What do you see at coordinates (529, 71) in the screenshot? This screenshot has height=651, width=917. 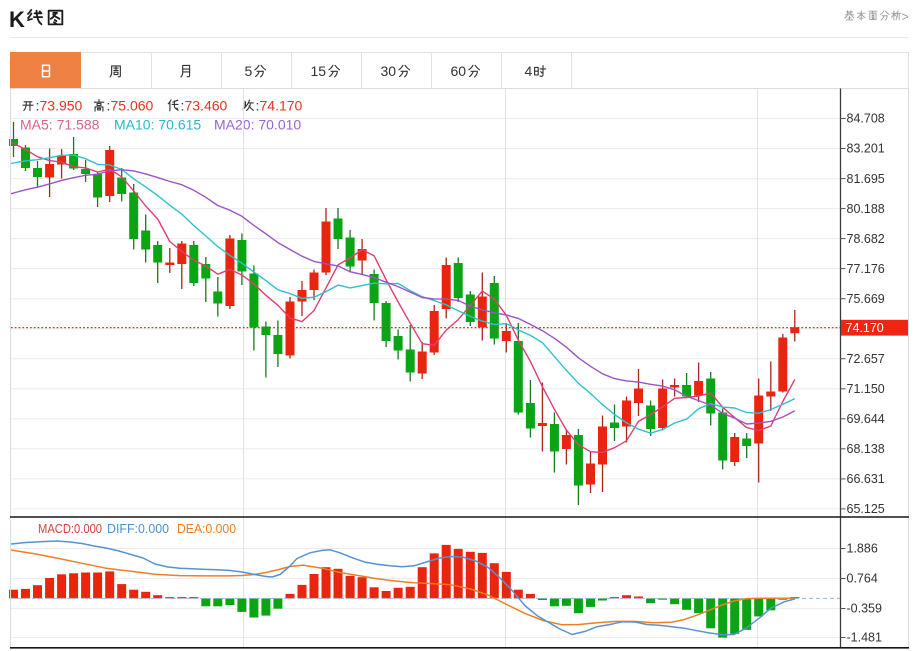 I see `svg-text: 4` at bounding box center [529, 71].